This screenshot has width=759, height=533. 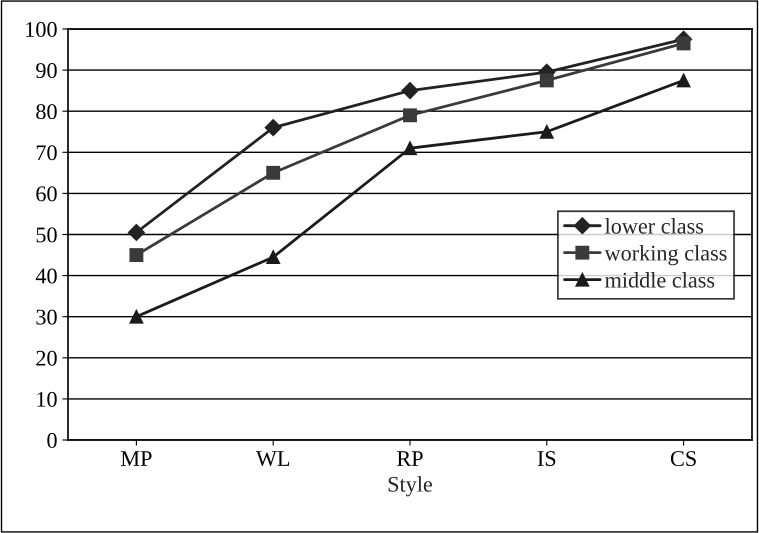 I want to click on y-tick-label: 60, so click(x=46, y=194).